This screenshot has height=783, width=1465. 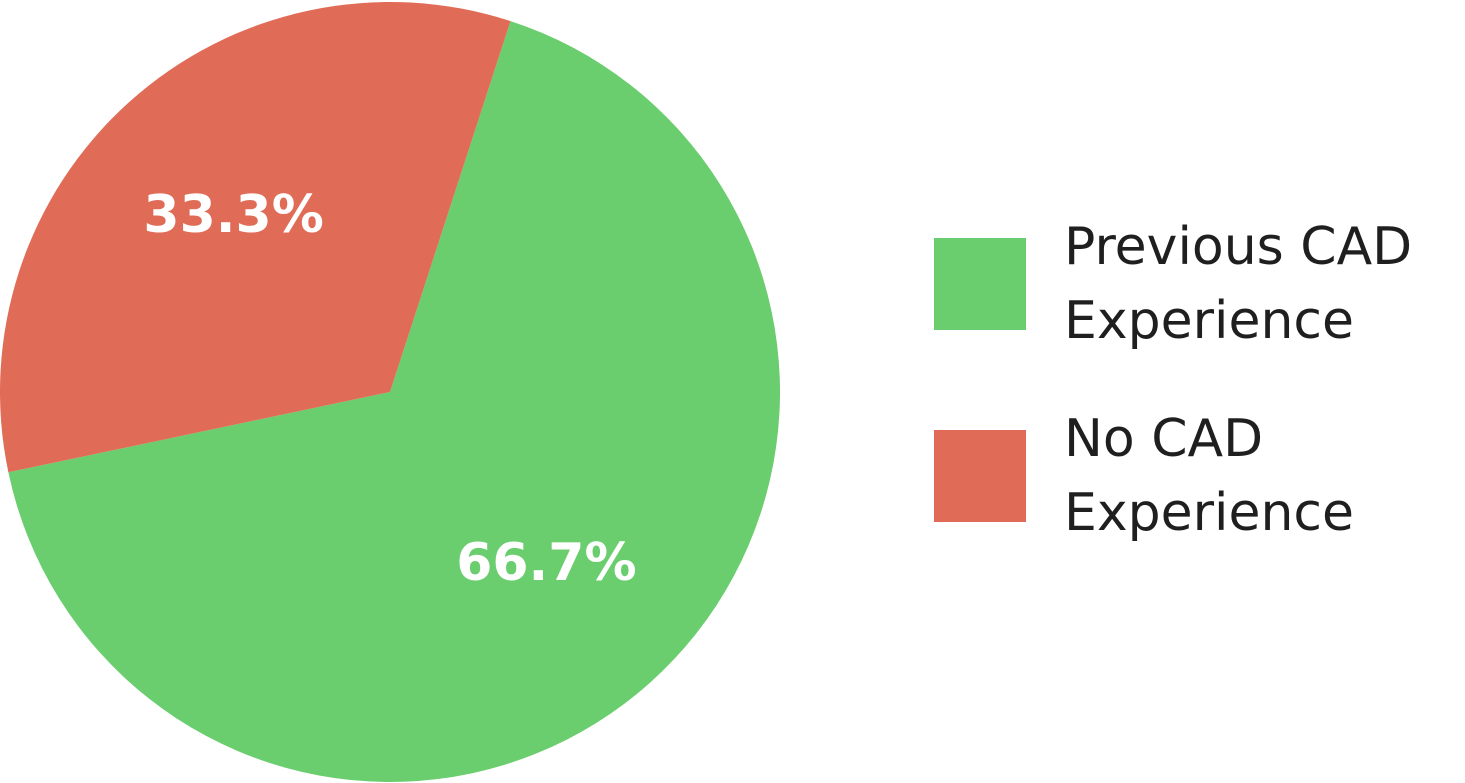 I want to click on pie-slice-label-previous-cad: 66.7%, so click(x=546, y=563).